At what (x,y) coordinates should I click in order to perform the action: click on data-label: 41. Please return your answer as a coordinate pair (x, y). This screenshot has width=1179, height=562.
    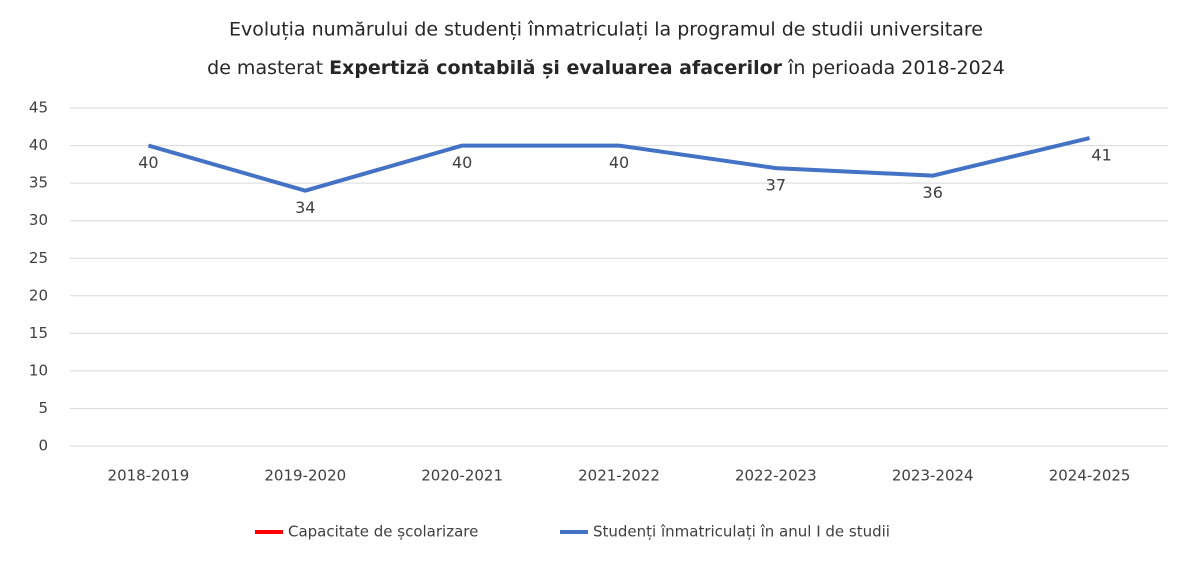
    Looking at the image, I should click on (1101, 155).